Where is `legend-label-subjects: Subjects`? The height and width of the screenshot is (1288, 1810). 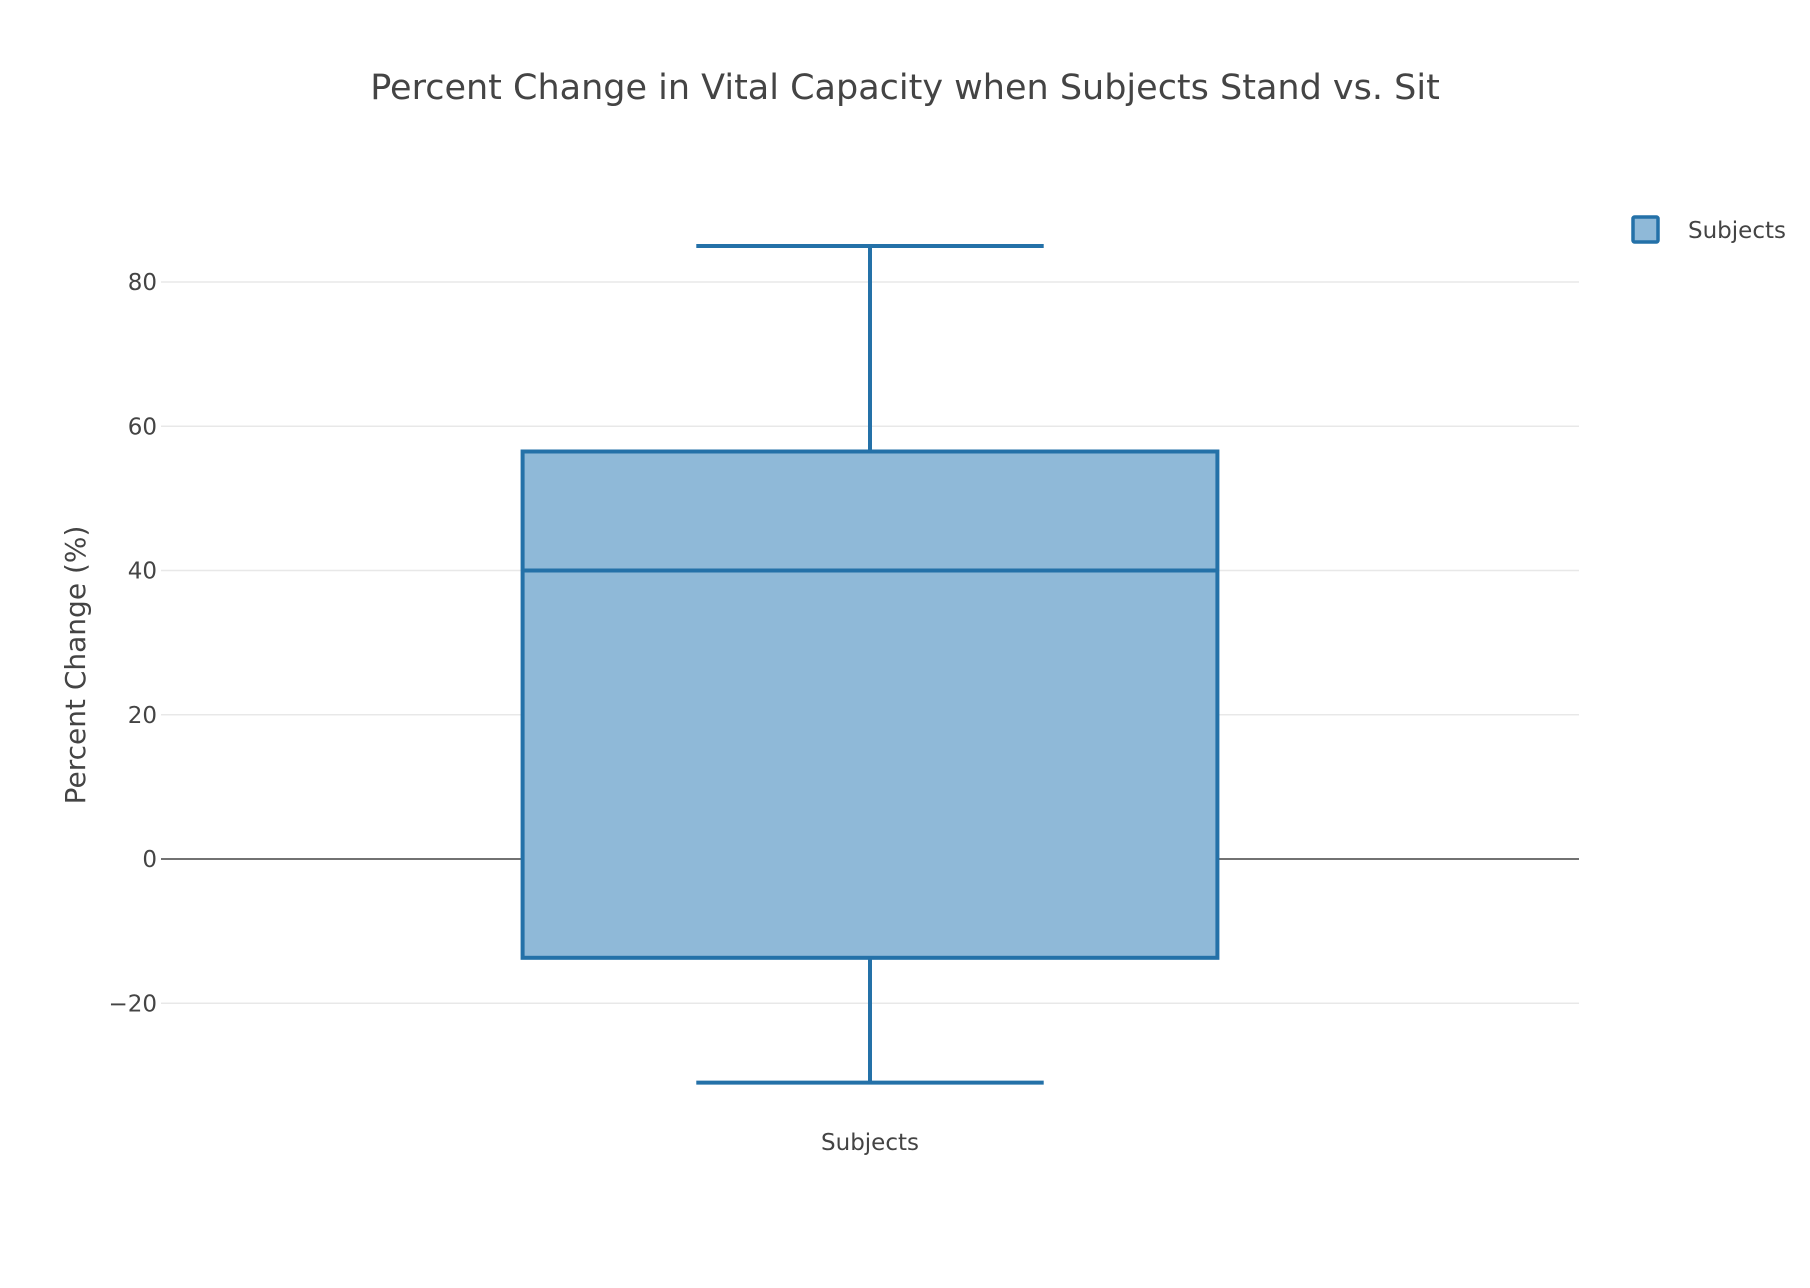
legend-label-subjects: Subjects is located at coordinates (1737, 231).